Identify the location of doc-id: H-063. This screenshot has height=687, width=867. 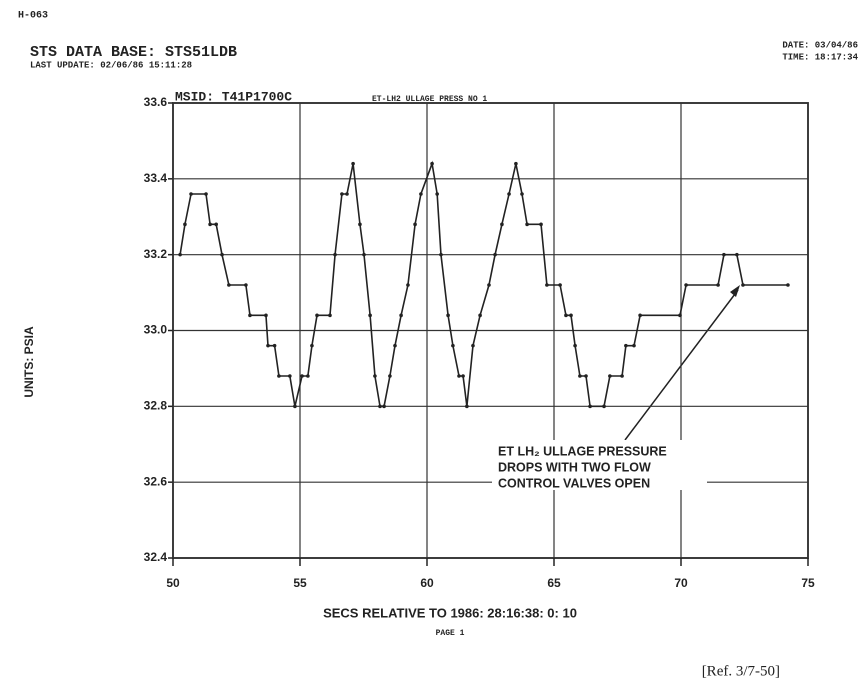
(33, 16).